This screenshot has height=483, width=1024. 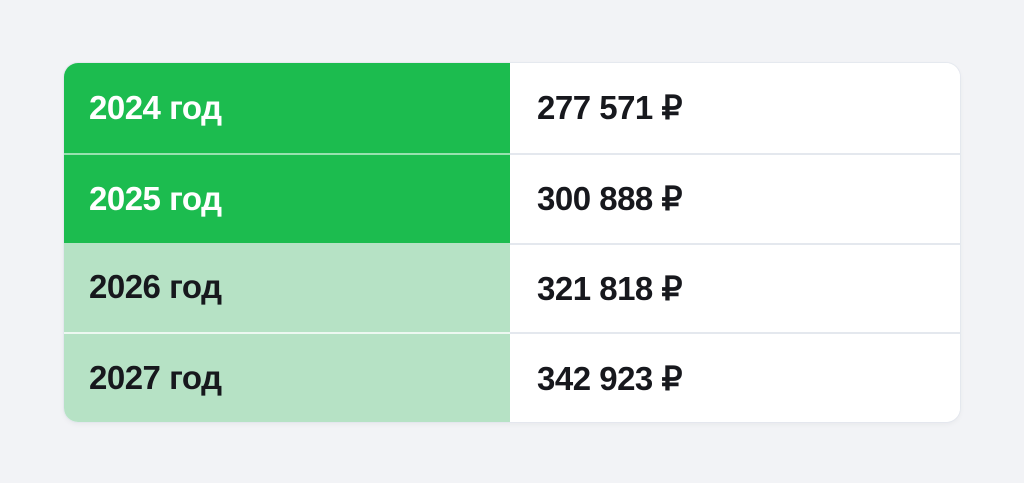 What do you see at coordinates (735, 197) in the screenshot?
I see `amount-cell: 300 888 ₽` at bounding box center [735, 197].